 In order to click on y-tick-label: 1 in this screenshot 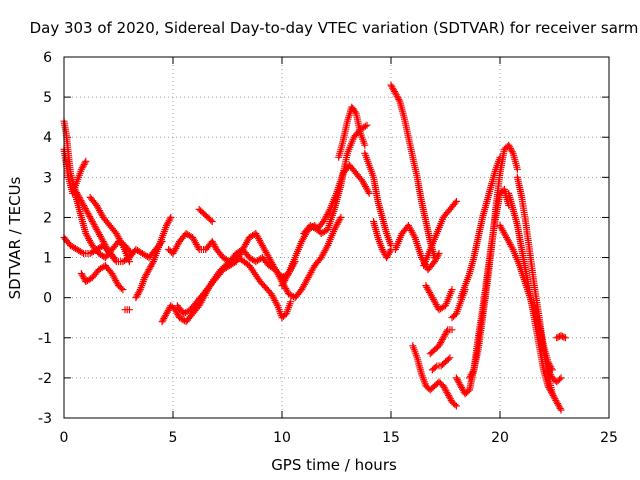, I will do `click(47, 259)`.